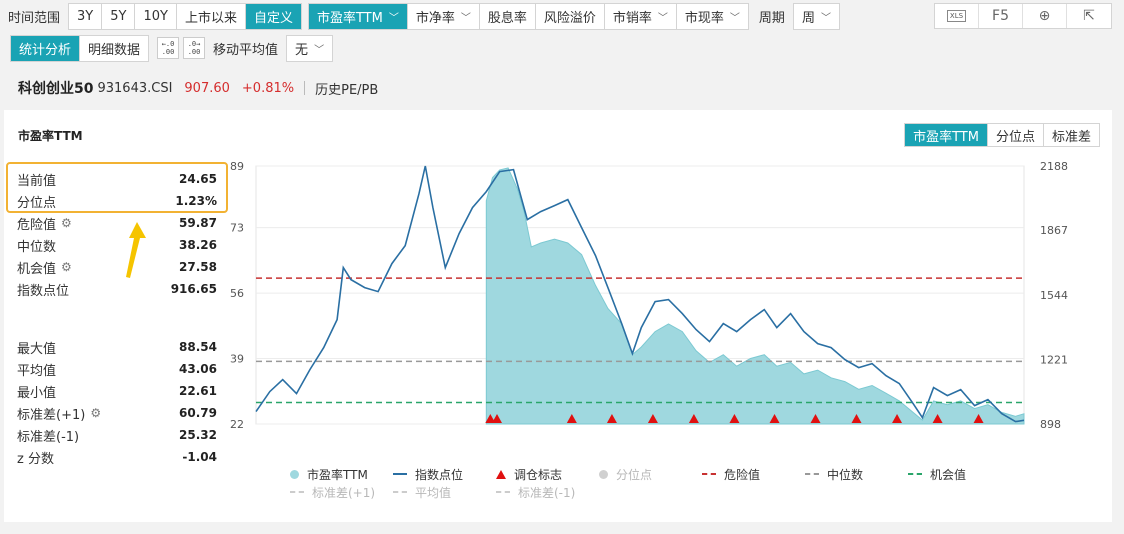 The width and height of the screenshot is (1124, 534). I want to click on metric-ps-dropdown: 市销率 ﹀, so click(640, 16).